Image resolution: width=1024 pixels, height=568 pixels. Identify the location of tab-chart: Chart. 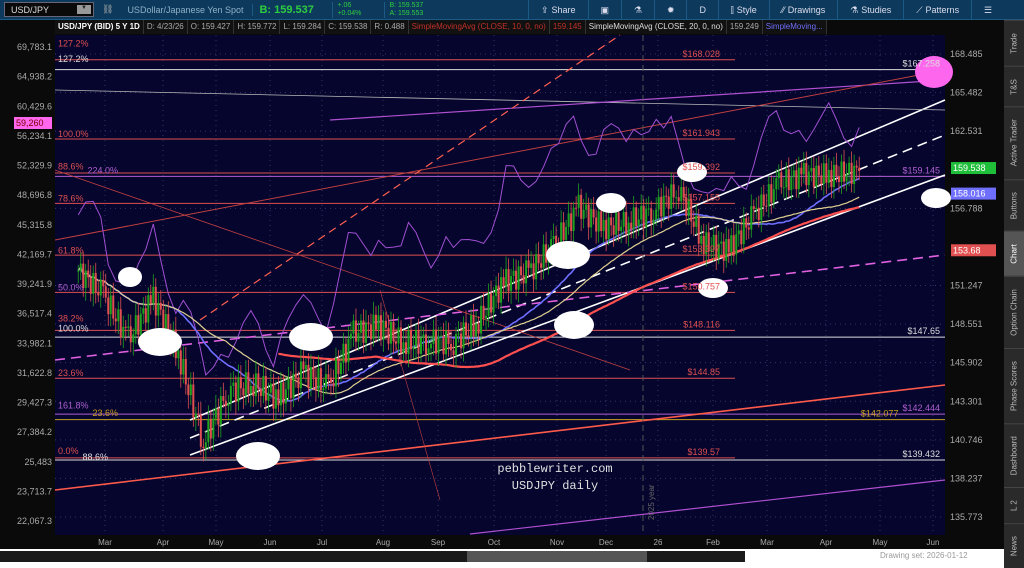
(1014, 253).